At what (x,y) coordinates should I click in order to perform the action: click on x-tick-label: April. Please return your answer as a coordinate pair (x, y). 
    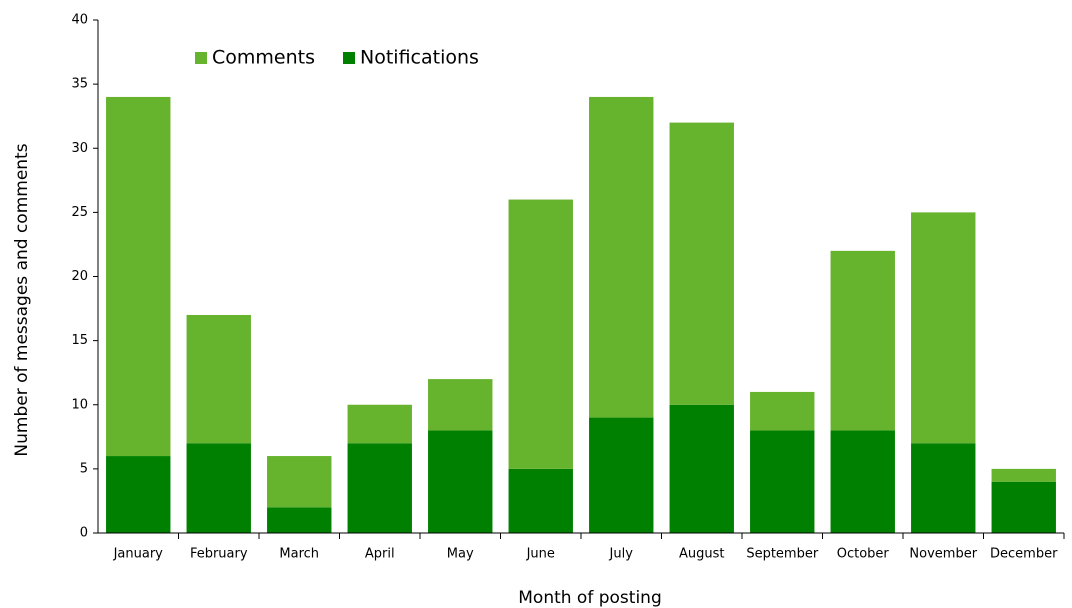
    Looking at the image, I should click on (380, 554).